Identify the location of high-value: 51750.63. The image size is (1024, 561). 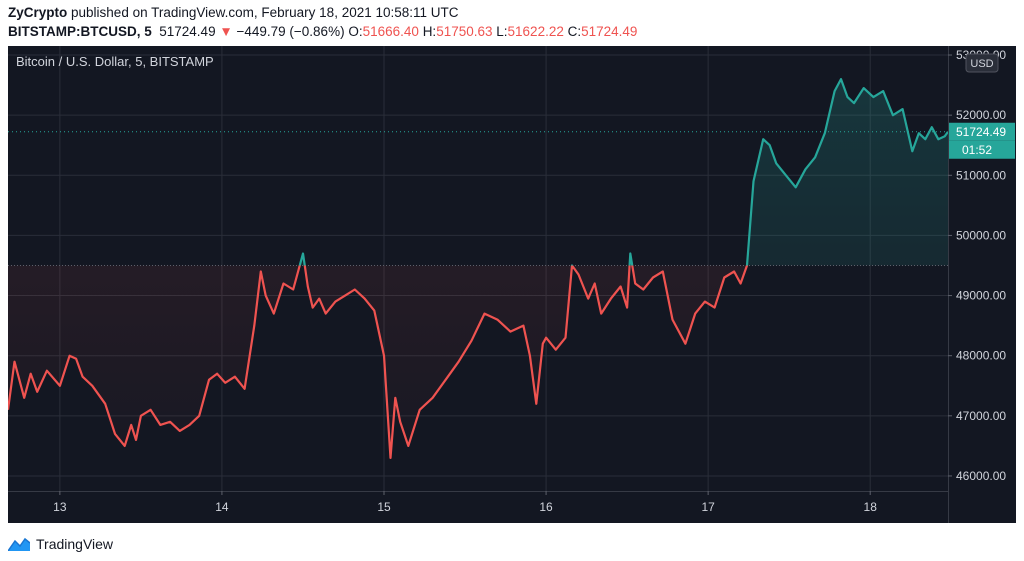
(464, 31).